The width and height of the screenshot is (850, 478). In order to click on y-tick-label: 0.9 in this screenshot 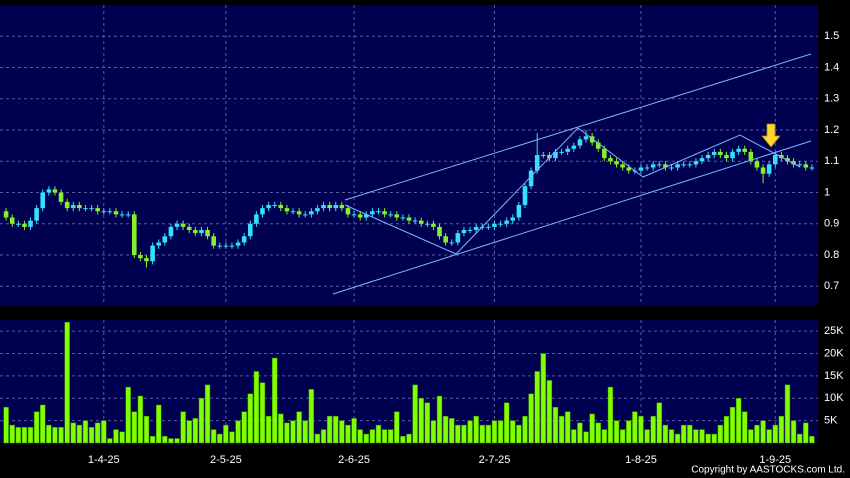, I will do `click(831, 224)`.